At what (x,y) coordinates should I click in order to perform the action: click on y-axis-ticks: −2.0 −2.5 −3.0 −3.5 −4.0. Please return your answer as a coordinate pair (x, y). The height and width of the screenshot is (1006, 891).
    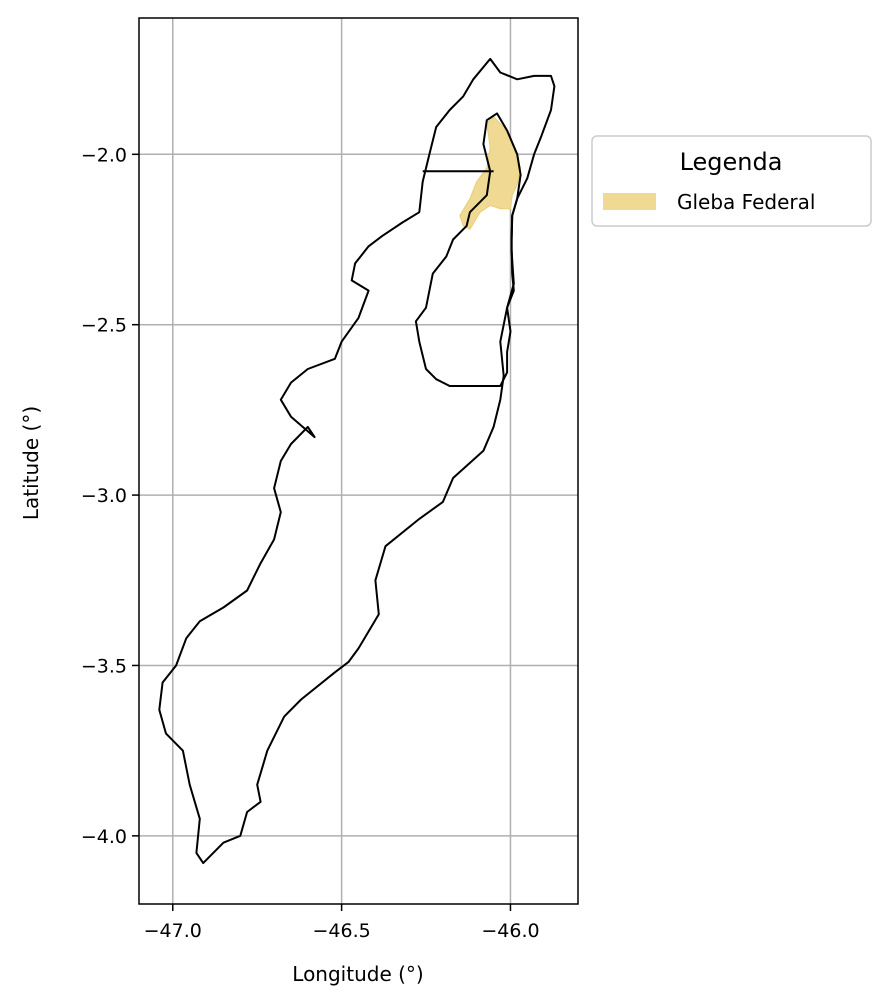
    Looking at the image, I should click on (110, 496).